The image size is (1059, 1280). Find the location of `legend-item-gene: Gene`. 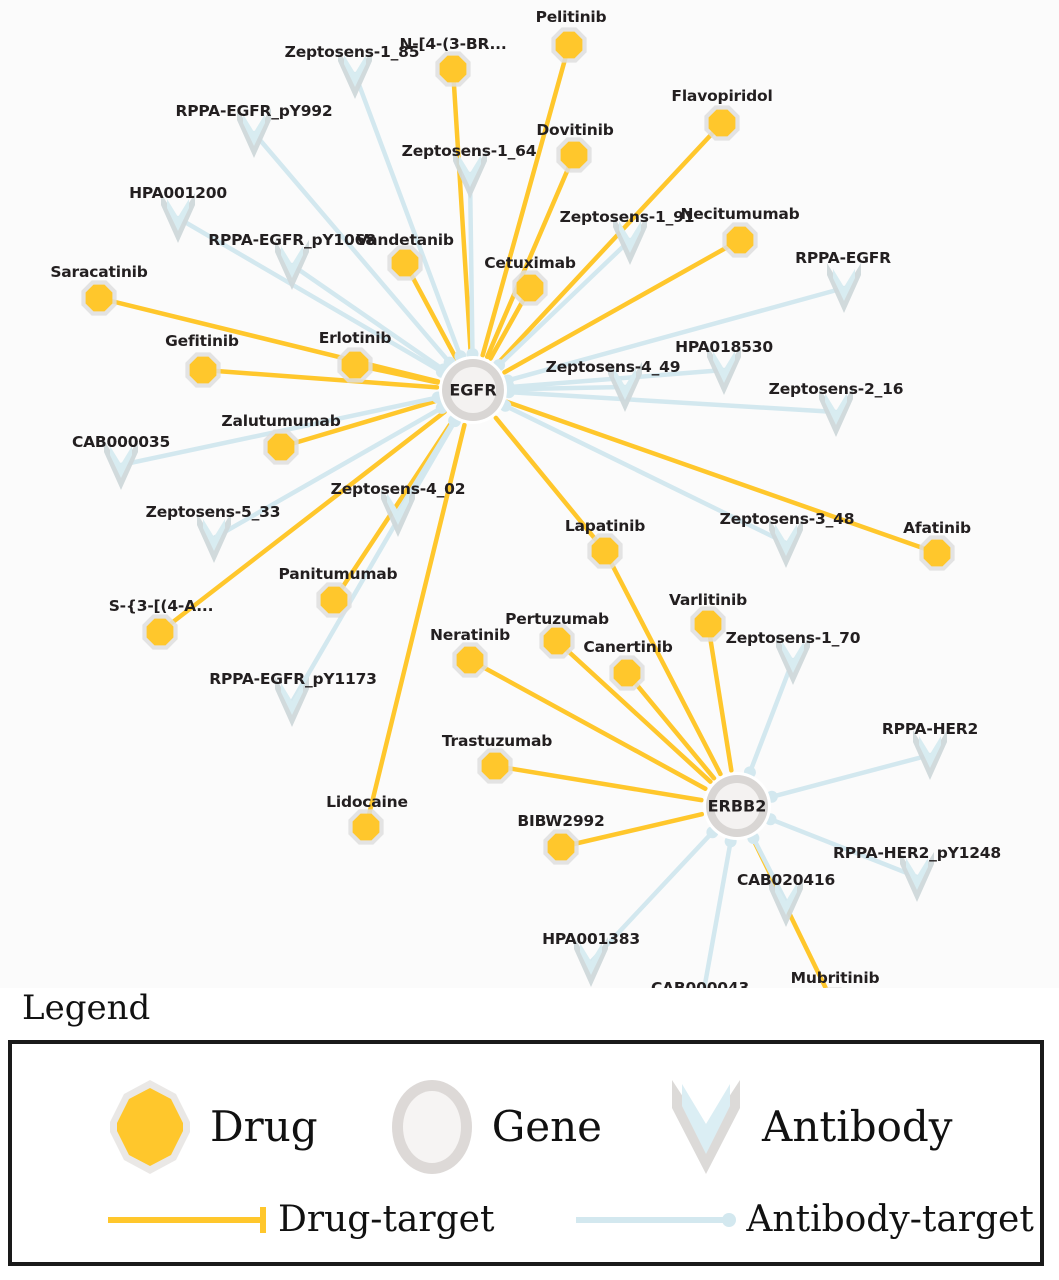

legend-item-gene: Gene is located at coordinates (494, 1127).